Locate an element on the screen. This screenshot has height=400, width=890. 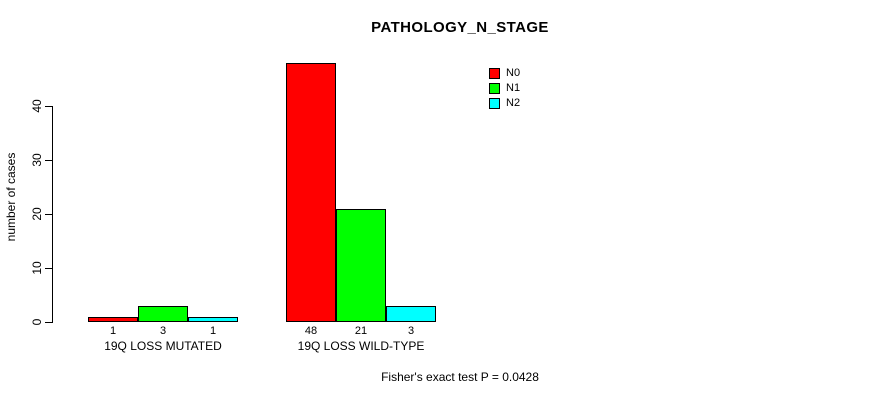
legend-swatch-n1 is located at coordinates (494, 88).